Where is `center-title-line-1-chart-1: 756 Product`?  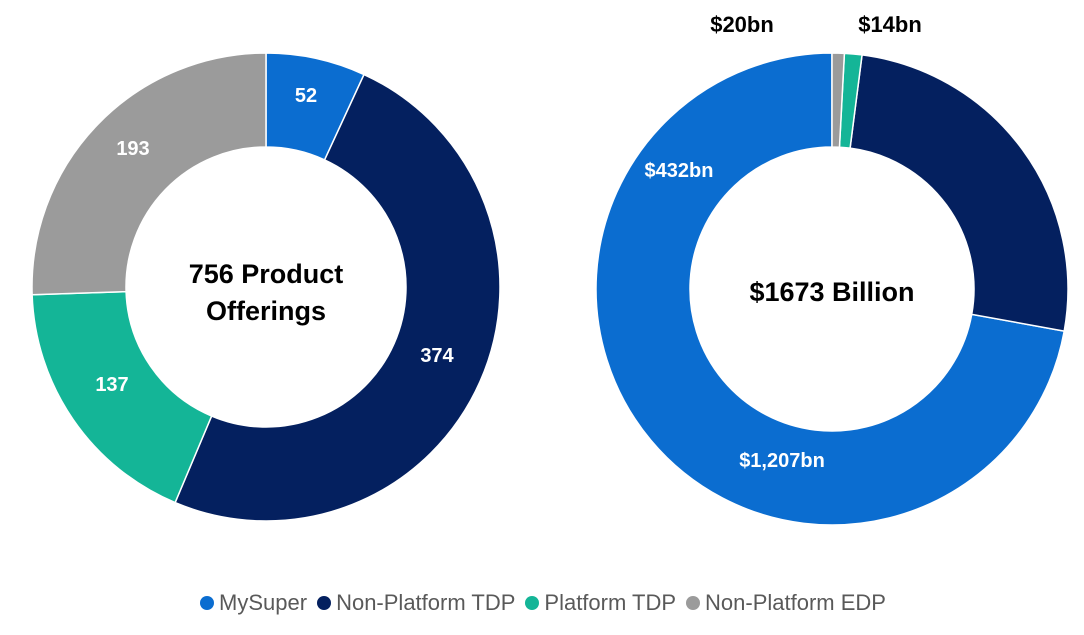
center-title-line-1-chart-1: 756 Product is located at coordinates (266, 274).